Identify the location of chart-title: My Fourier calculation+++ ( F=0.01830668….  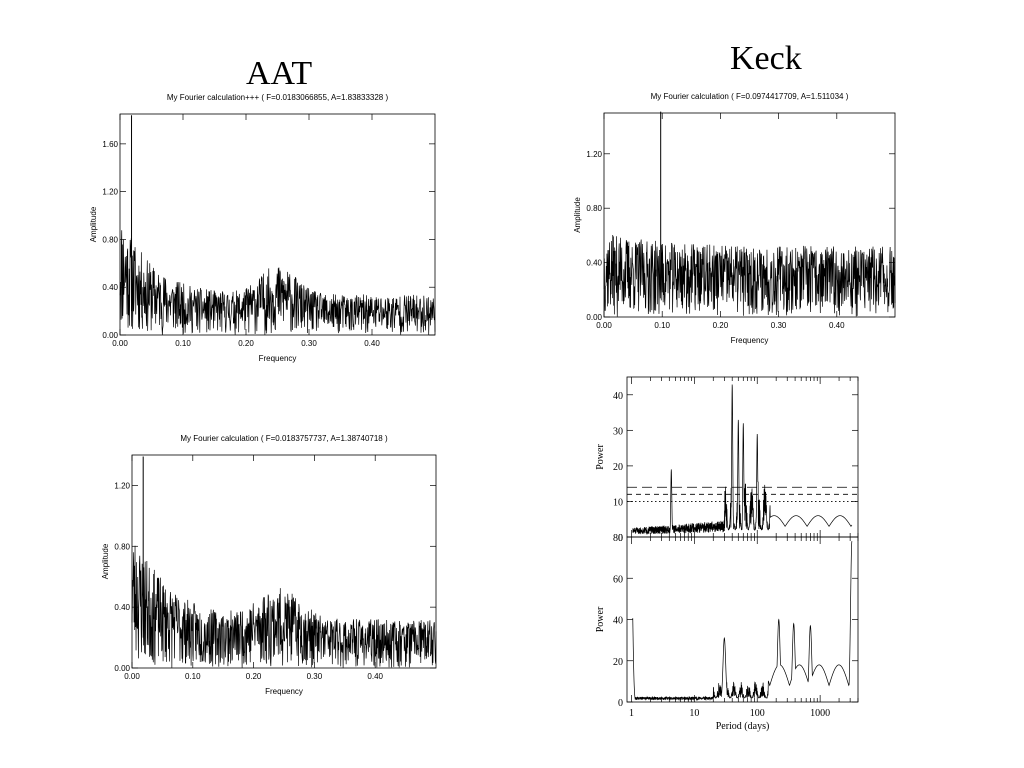
(278, 97).